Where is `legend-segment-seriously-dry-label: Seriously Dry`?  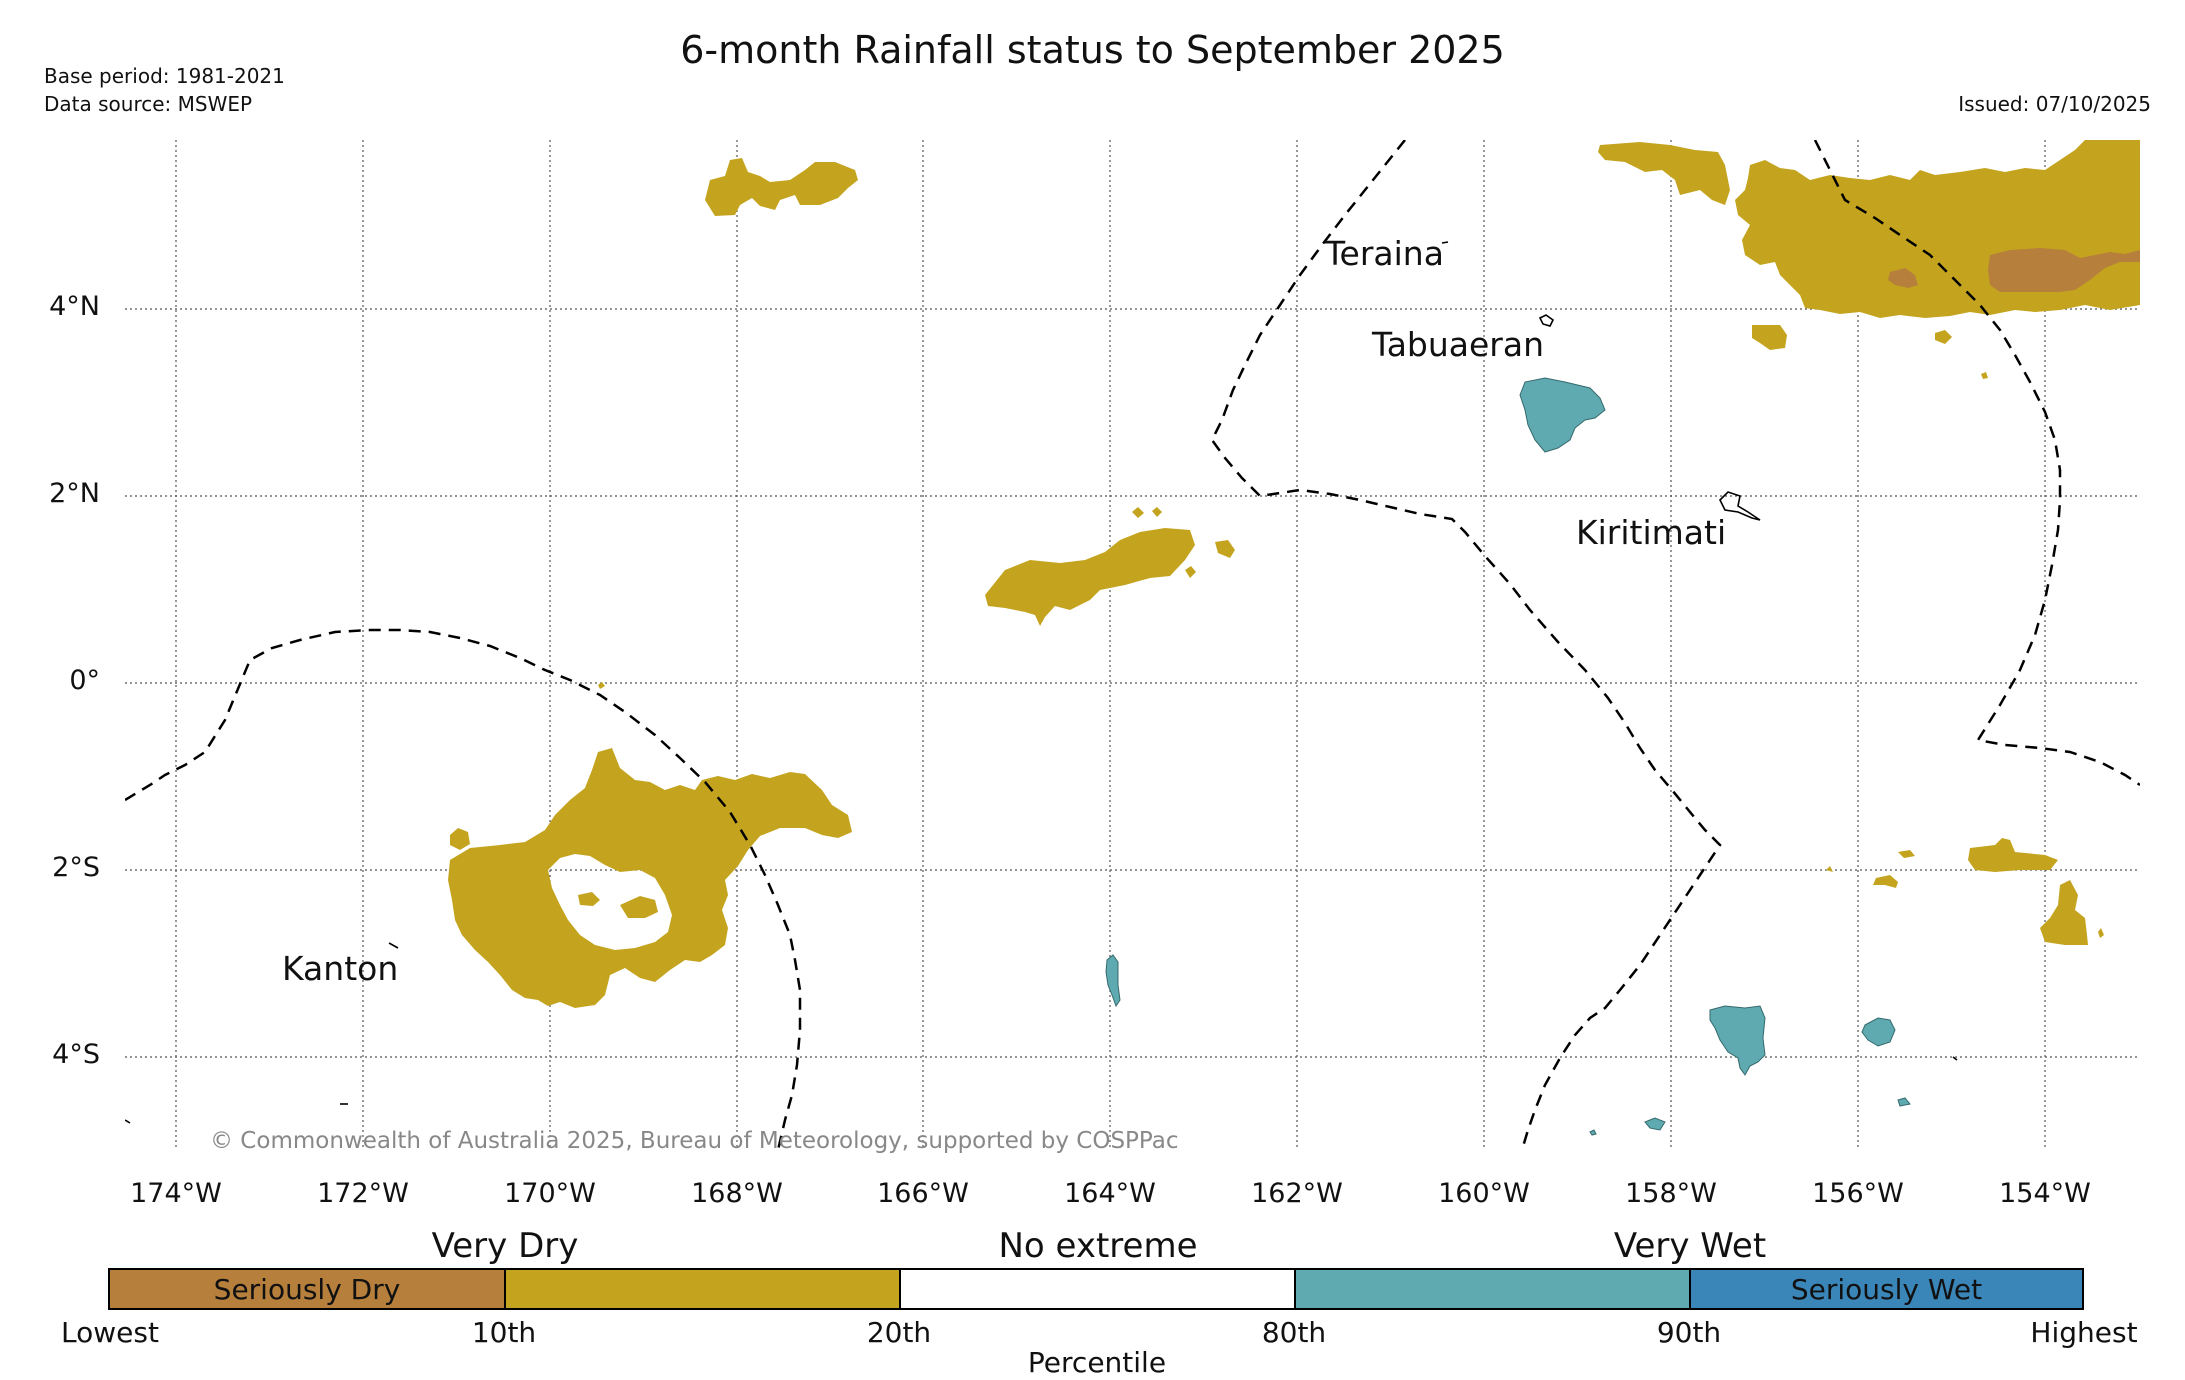
legend-segment-seriously-dry-label: Seriously Dry is located at coordinates (307, 1289).